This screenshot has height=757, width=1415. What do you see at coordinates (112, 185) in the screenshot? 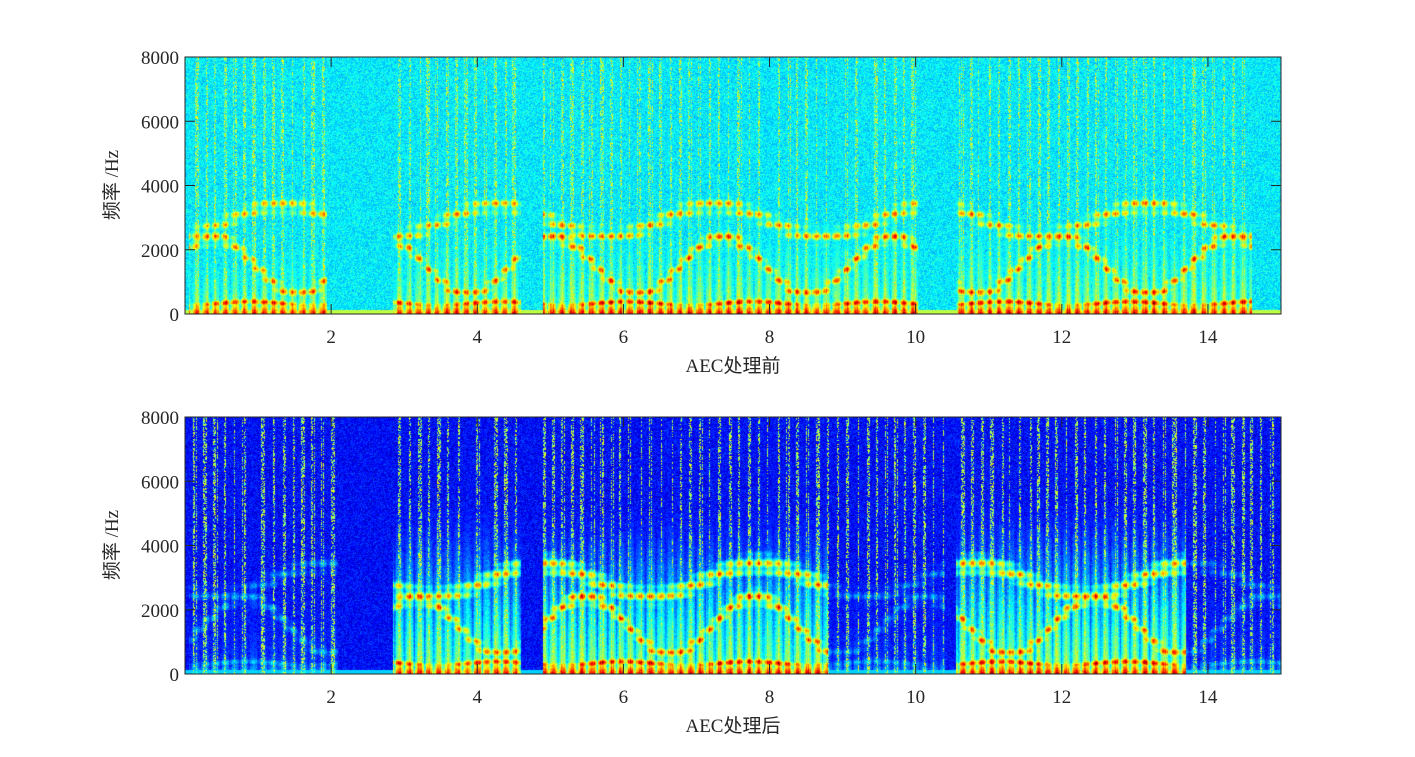
I see `y-axis-label-before: 频率 /Hz` at bounding box center [112, 185].